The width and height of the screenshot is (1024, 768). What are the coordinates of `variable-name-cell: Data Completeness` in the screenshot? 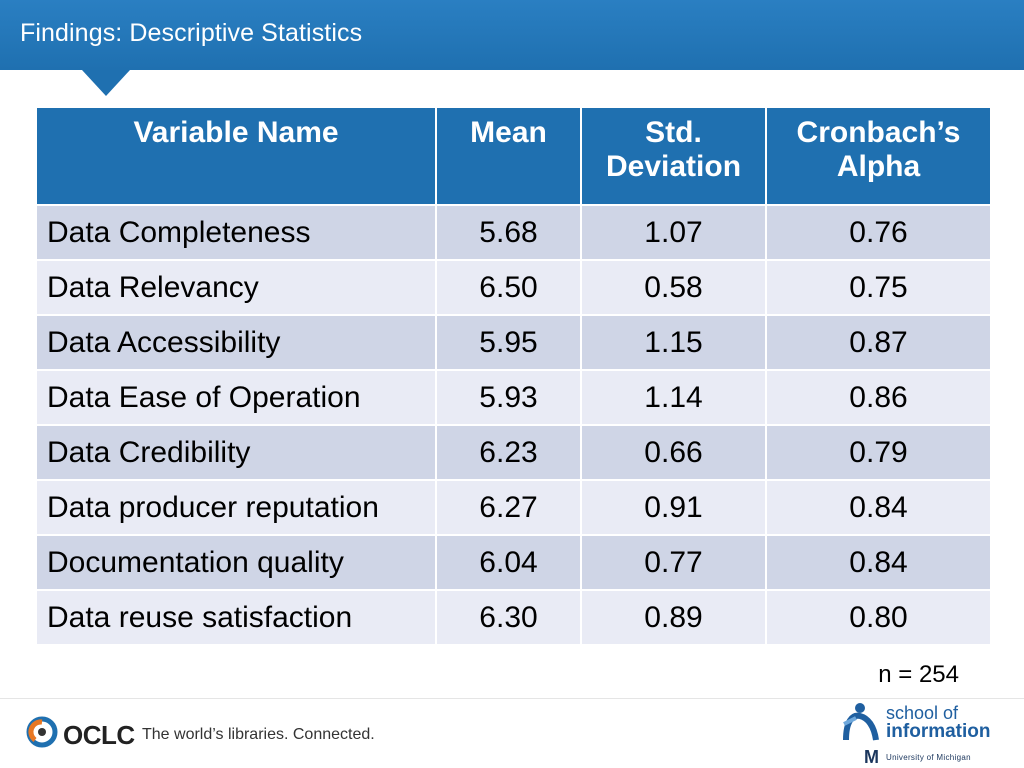 It's located at (236, 232).